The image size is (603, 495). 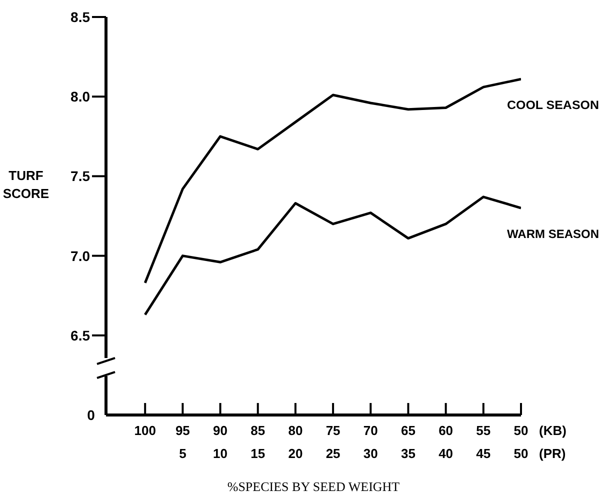 I want to click on series-label: COOL SEASON, so click(x=553, y=105).